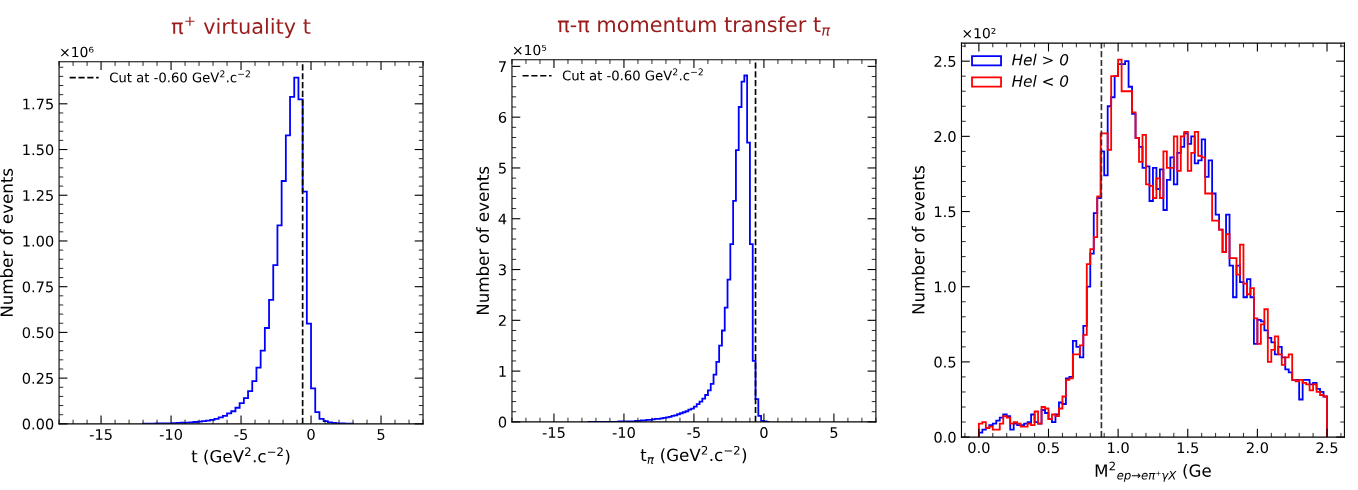  I want to click on y-tick-label: 1.5, so click(945, 212).